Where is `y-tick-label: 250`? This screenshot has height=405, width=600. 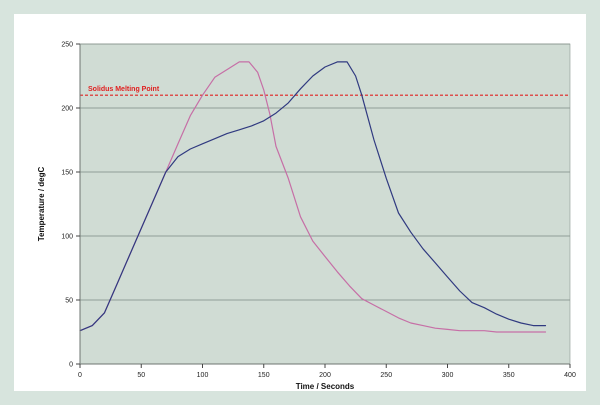
y-tick-label: 250 is located at coordinates (67, 45).